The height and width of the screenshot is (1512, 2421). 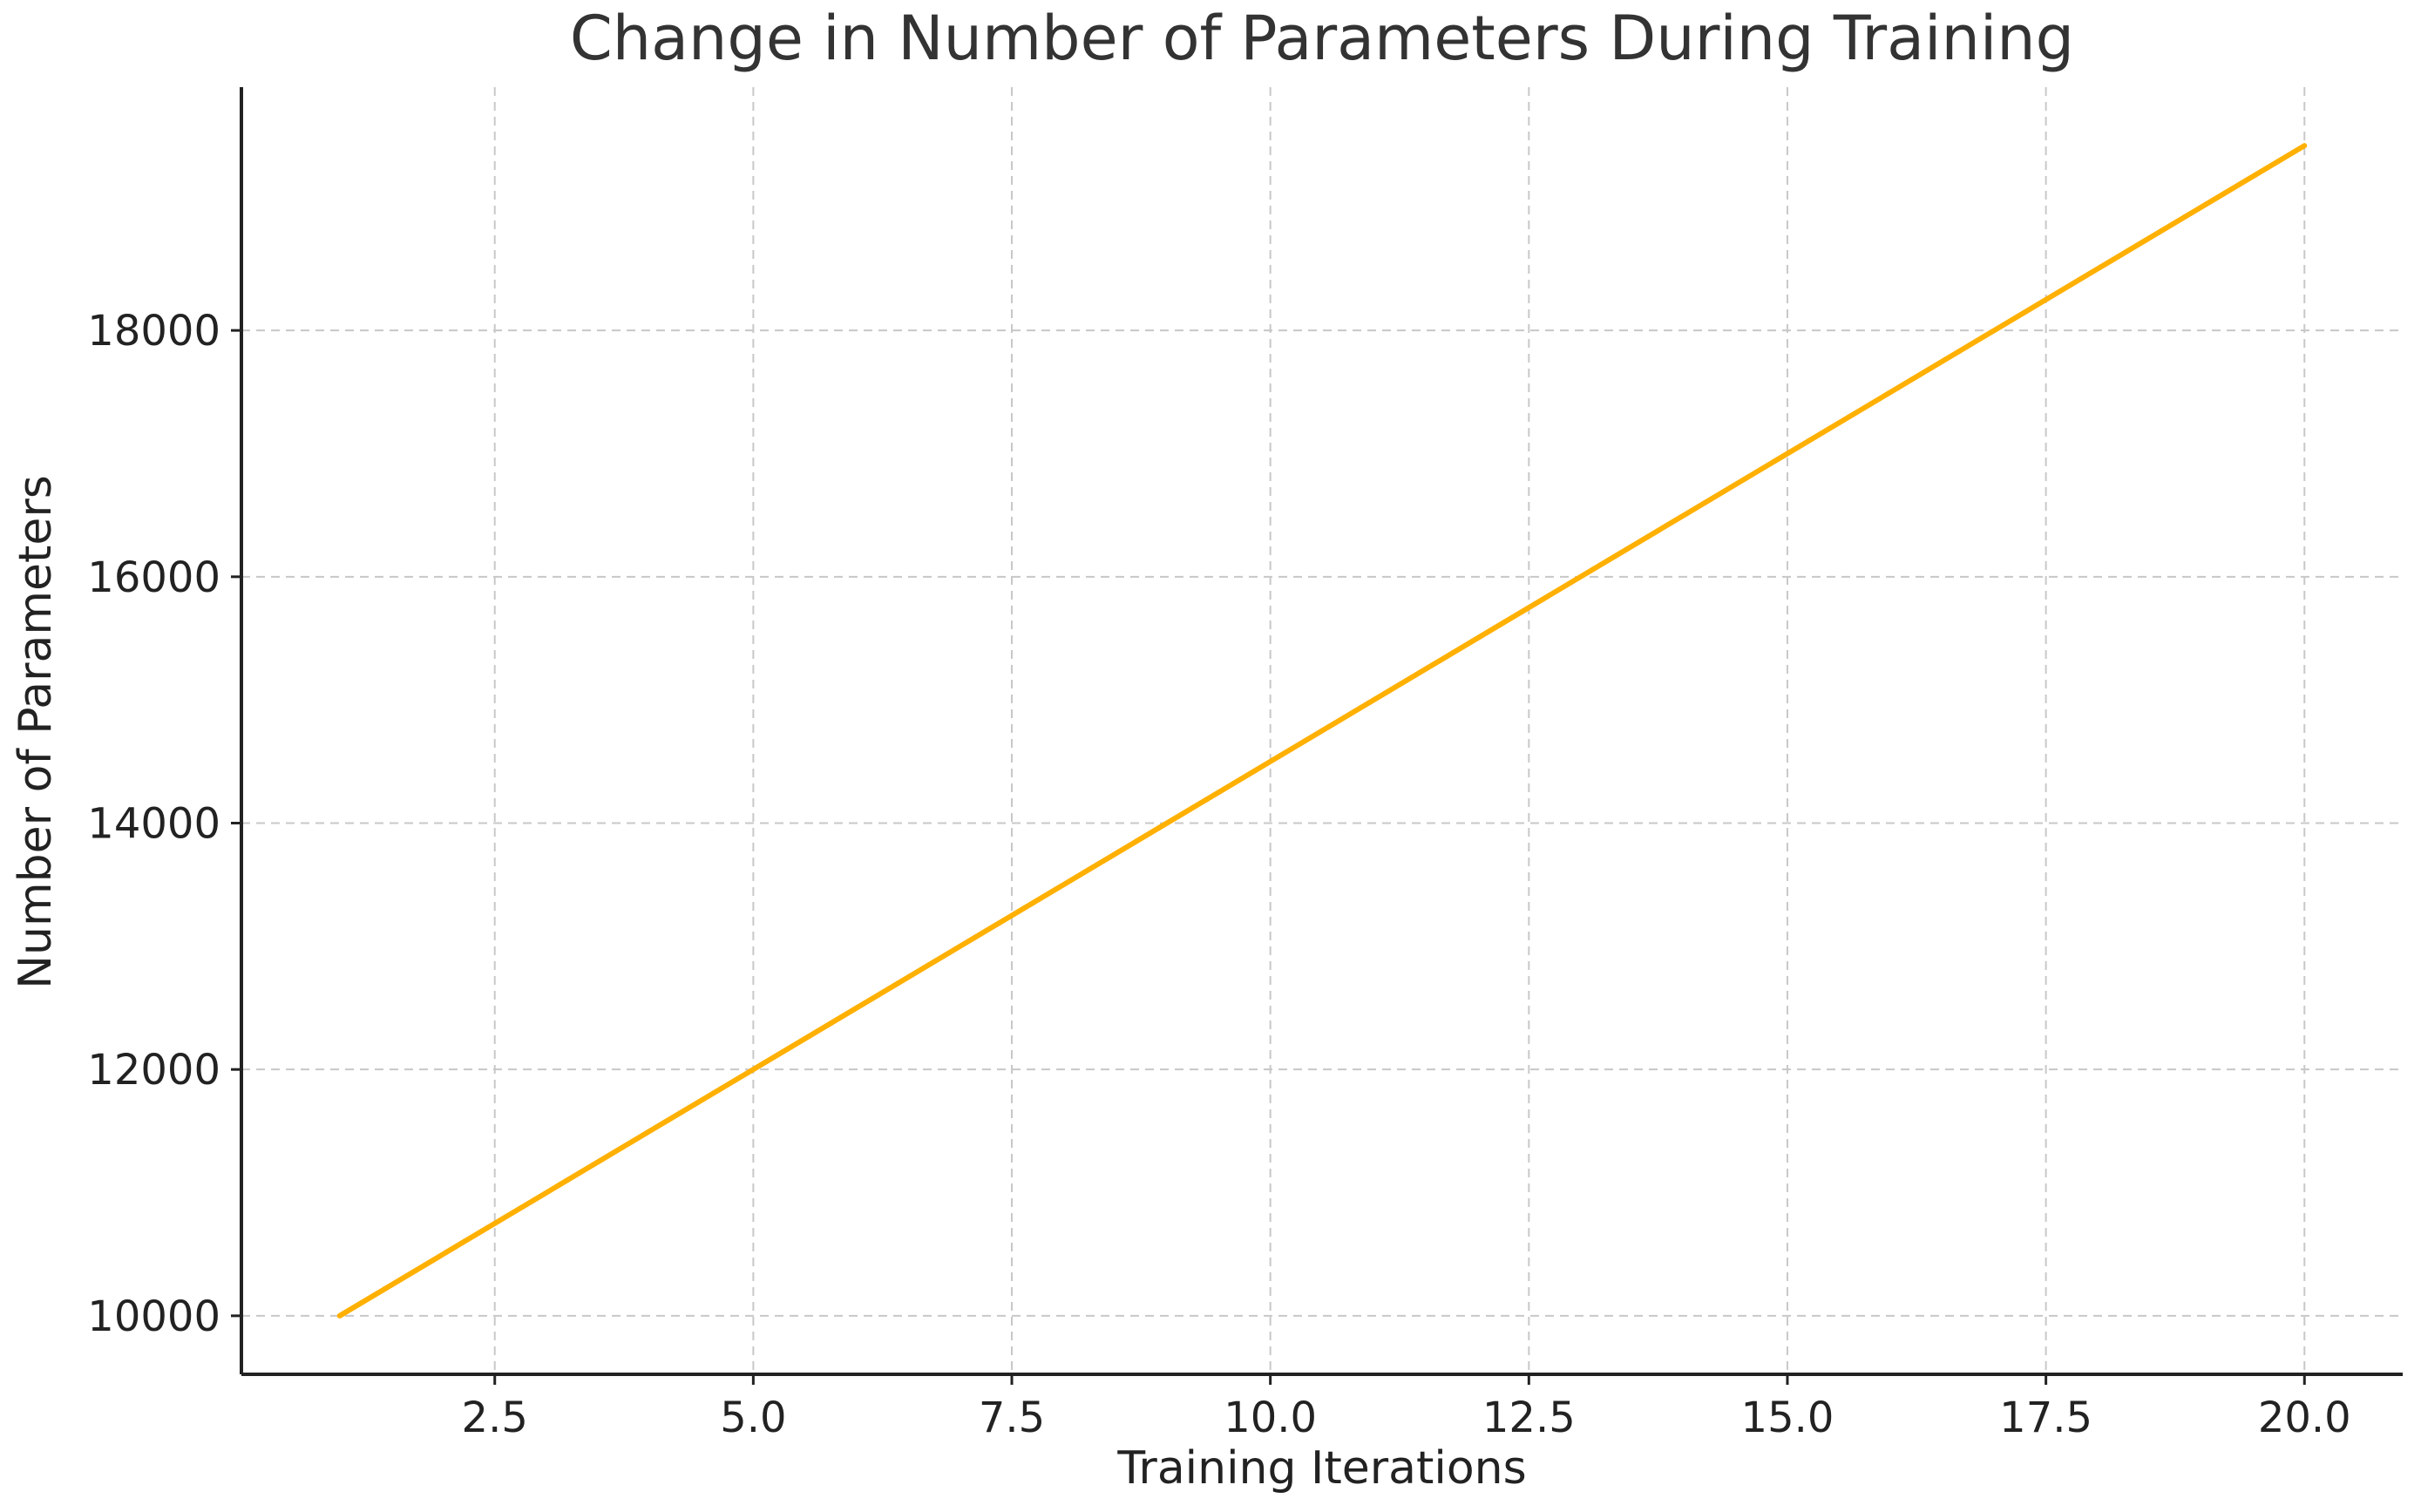 I want to click on x-tick-label: 5.0, so click(x=753, y=1417).